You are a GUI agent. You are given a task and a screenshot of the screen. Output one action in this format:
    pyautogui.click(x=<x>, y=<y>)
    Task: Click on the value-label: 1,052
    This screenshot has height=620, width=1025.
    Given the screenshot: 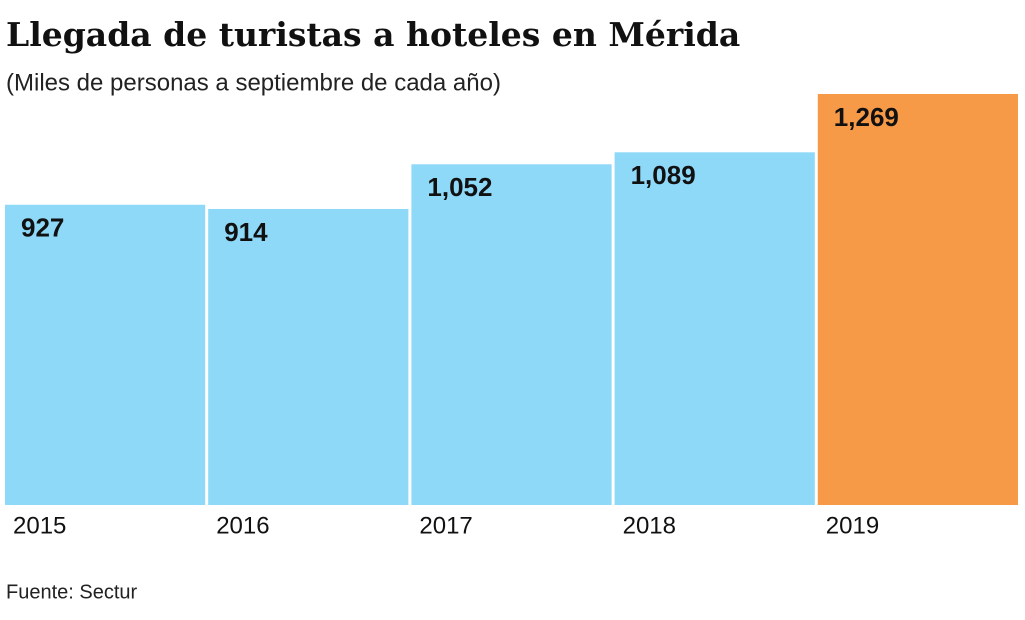 What is the action you would take?
    pyautogui.click(x=459, y=187)
    